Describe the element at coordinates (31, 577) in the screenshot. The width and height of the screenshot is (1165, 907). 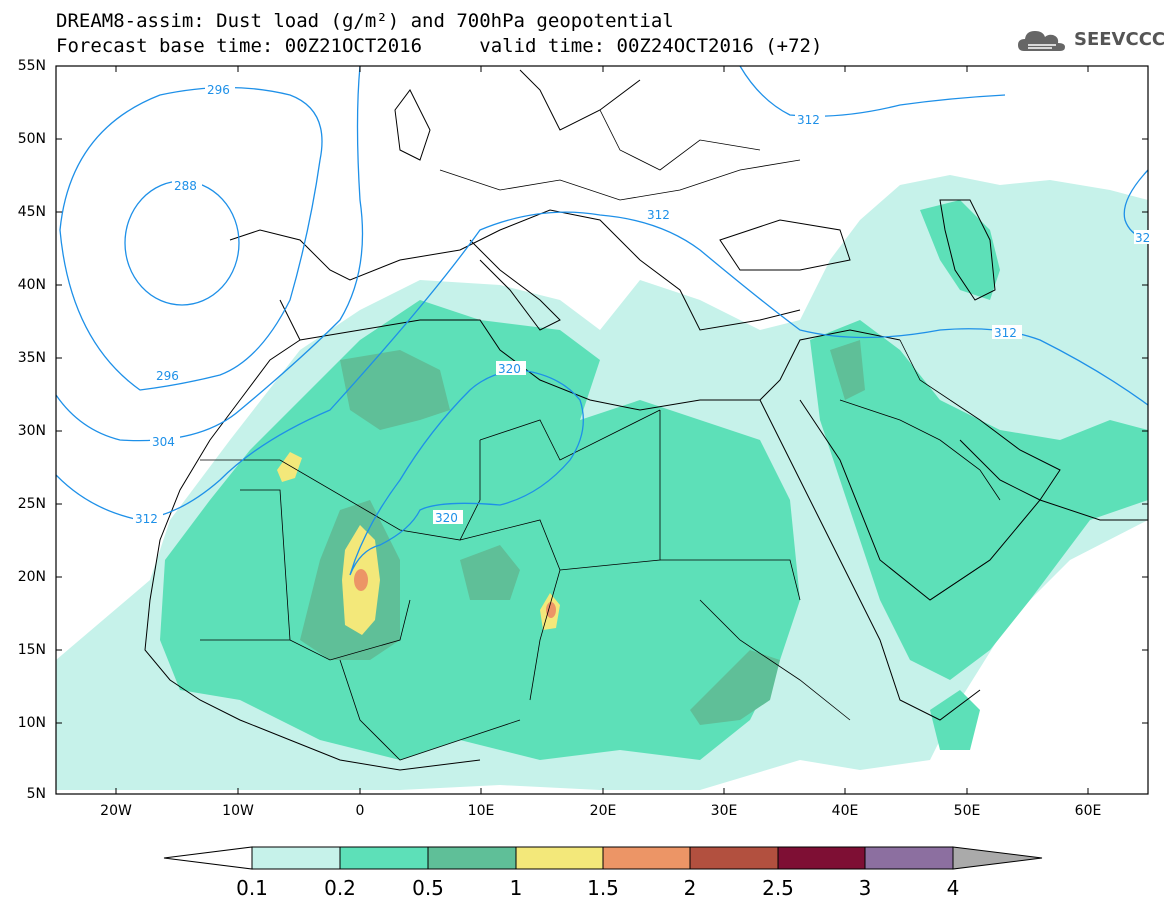
I see `lat-label: 20N` at that location.